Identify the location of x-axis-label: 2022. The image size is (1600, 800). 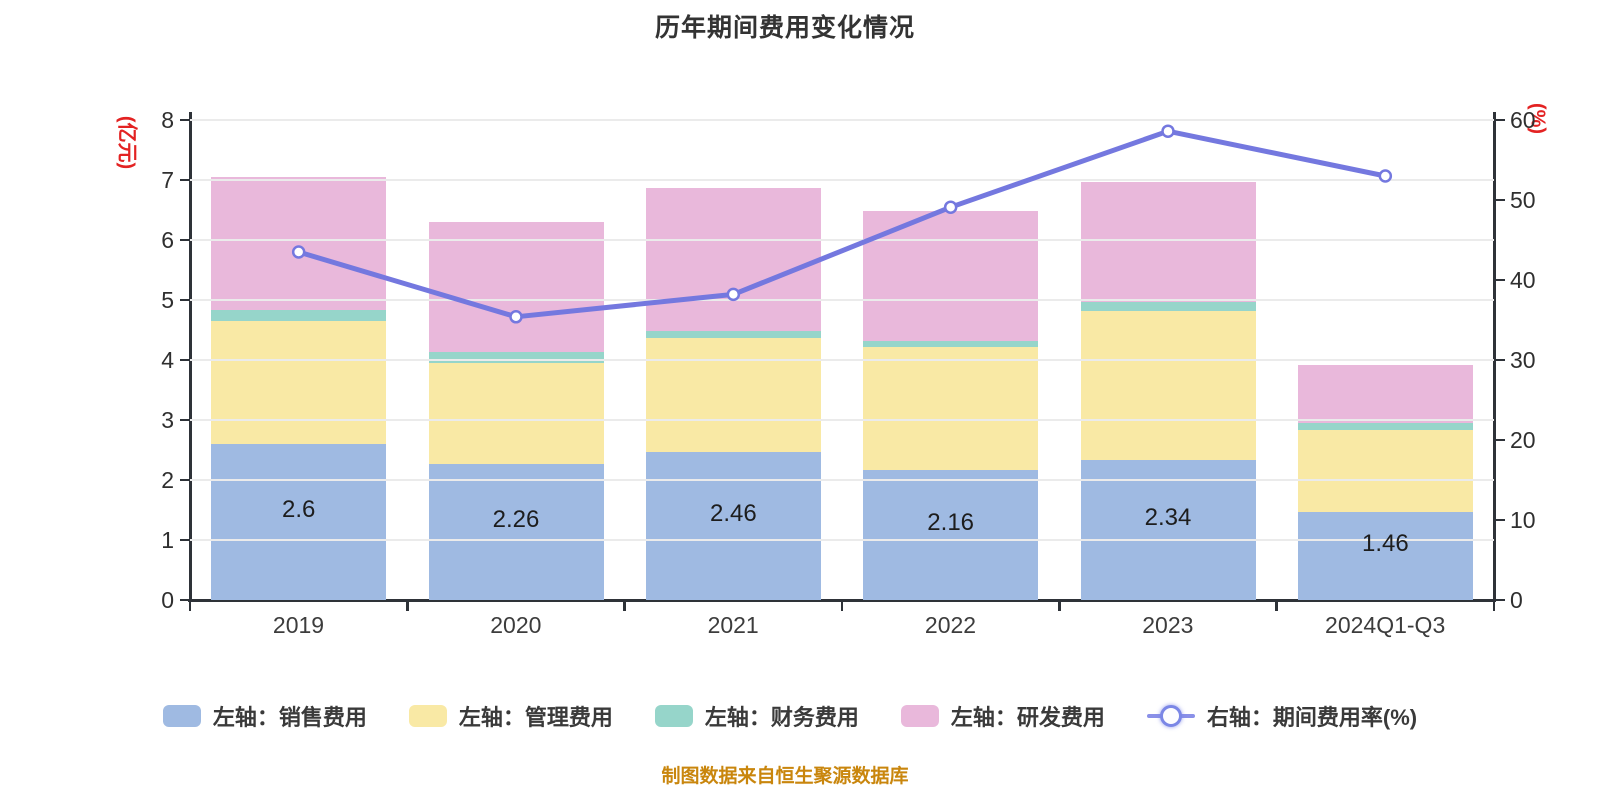
(950, 625).